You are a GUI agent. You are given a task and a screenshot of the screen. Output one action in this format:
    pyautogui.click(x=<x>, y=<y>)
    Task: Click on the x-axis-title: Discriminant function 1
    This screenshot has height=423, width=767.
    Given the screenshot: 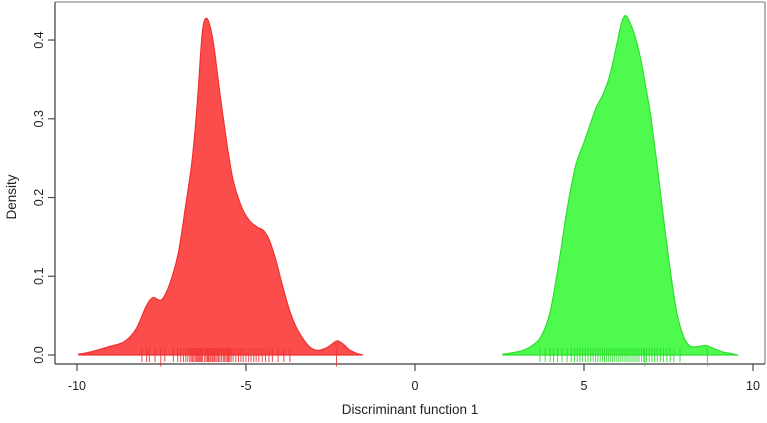 What is the action you would take?
    pyautogui.click(x=410, y=409)
    